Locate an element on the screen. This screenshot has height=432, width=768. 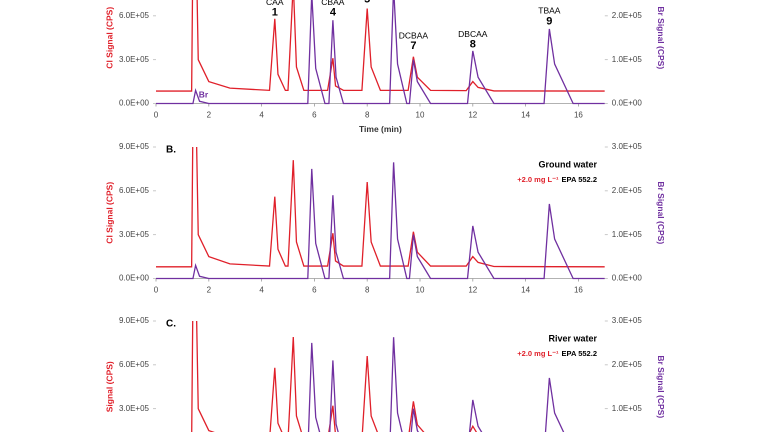
peak-name: Br is located at coordinates (204, 95).